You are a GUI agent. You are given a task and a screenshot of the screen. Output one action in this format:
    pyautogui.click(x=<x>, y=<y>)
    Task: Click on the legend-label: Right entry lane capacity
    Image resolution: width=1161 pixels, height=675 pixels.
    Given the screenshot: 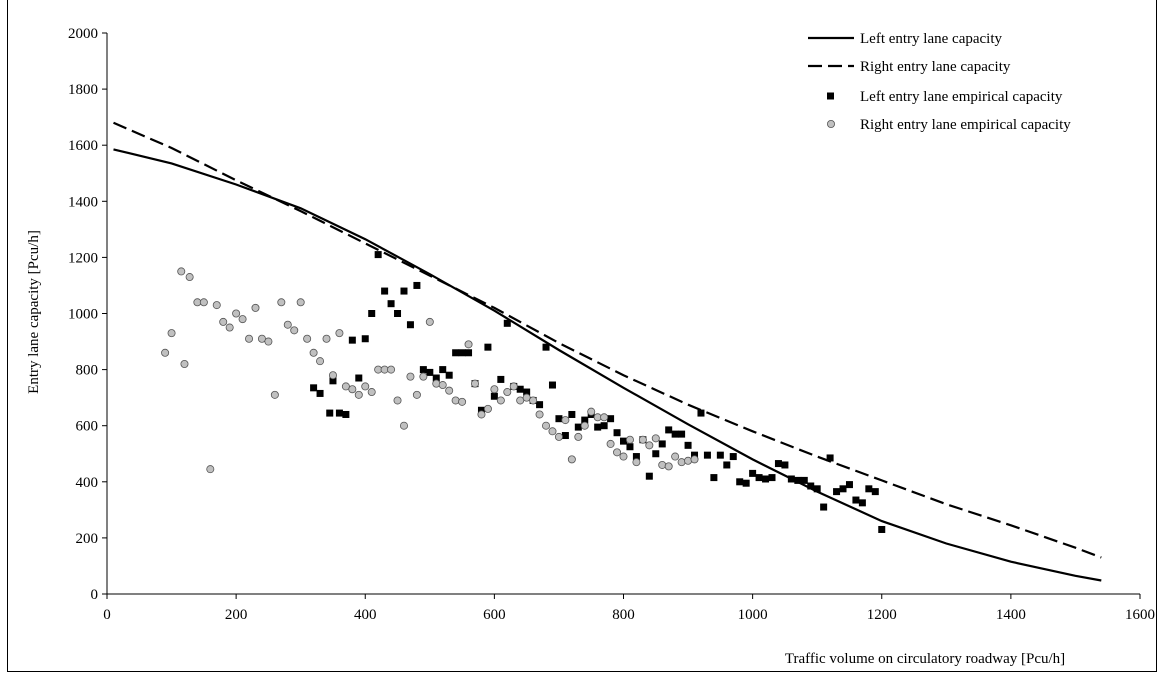 What is the action you would take?
    pyautogui.click(x=935, y=67)
    